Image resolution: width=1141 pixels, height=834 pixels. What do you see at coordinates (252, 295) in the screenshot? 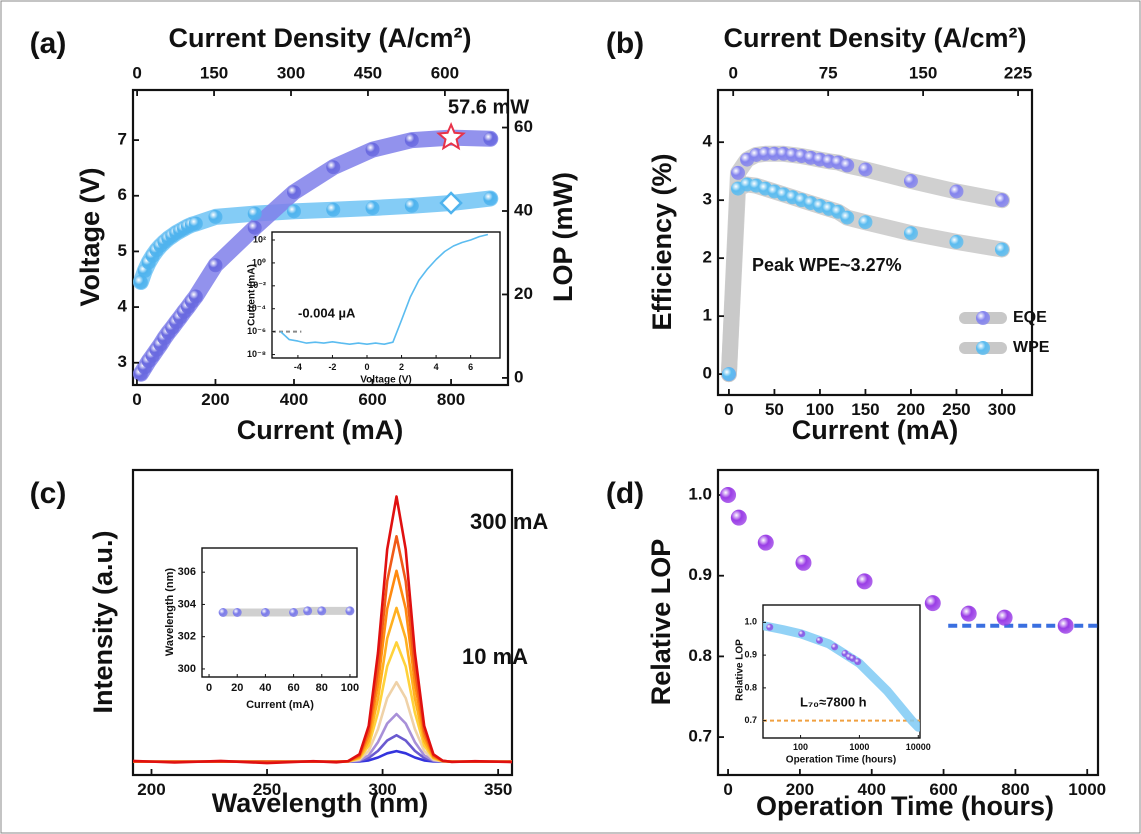
I see `y-axis-title: Current (mA)` at bounding box center [252, 295].